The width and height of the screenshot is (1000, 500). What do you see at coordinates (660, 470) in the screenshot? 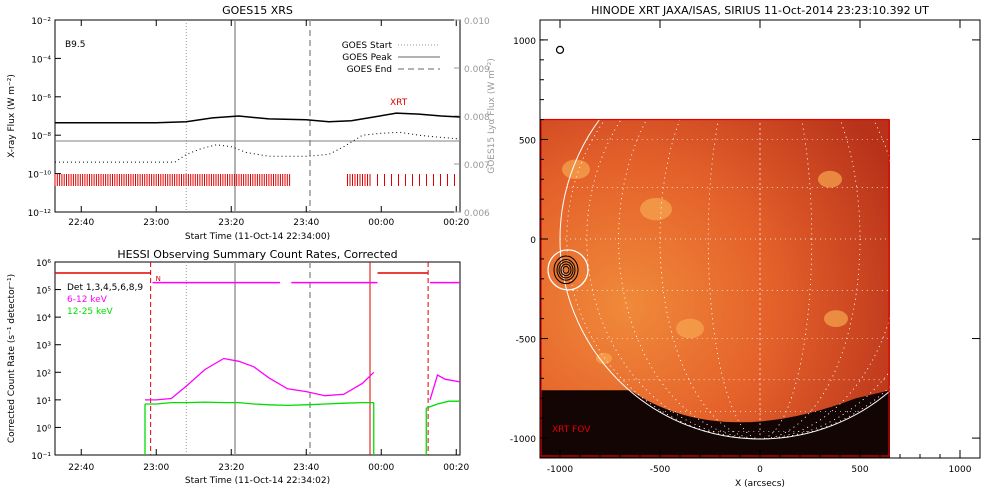
I see `xrt-x-tick-label: -500` at bounding box center [660, 470].